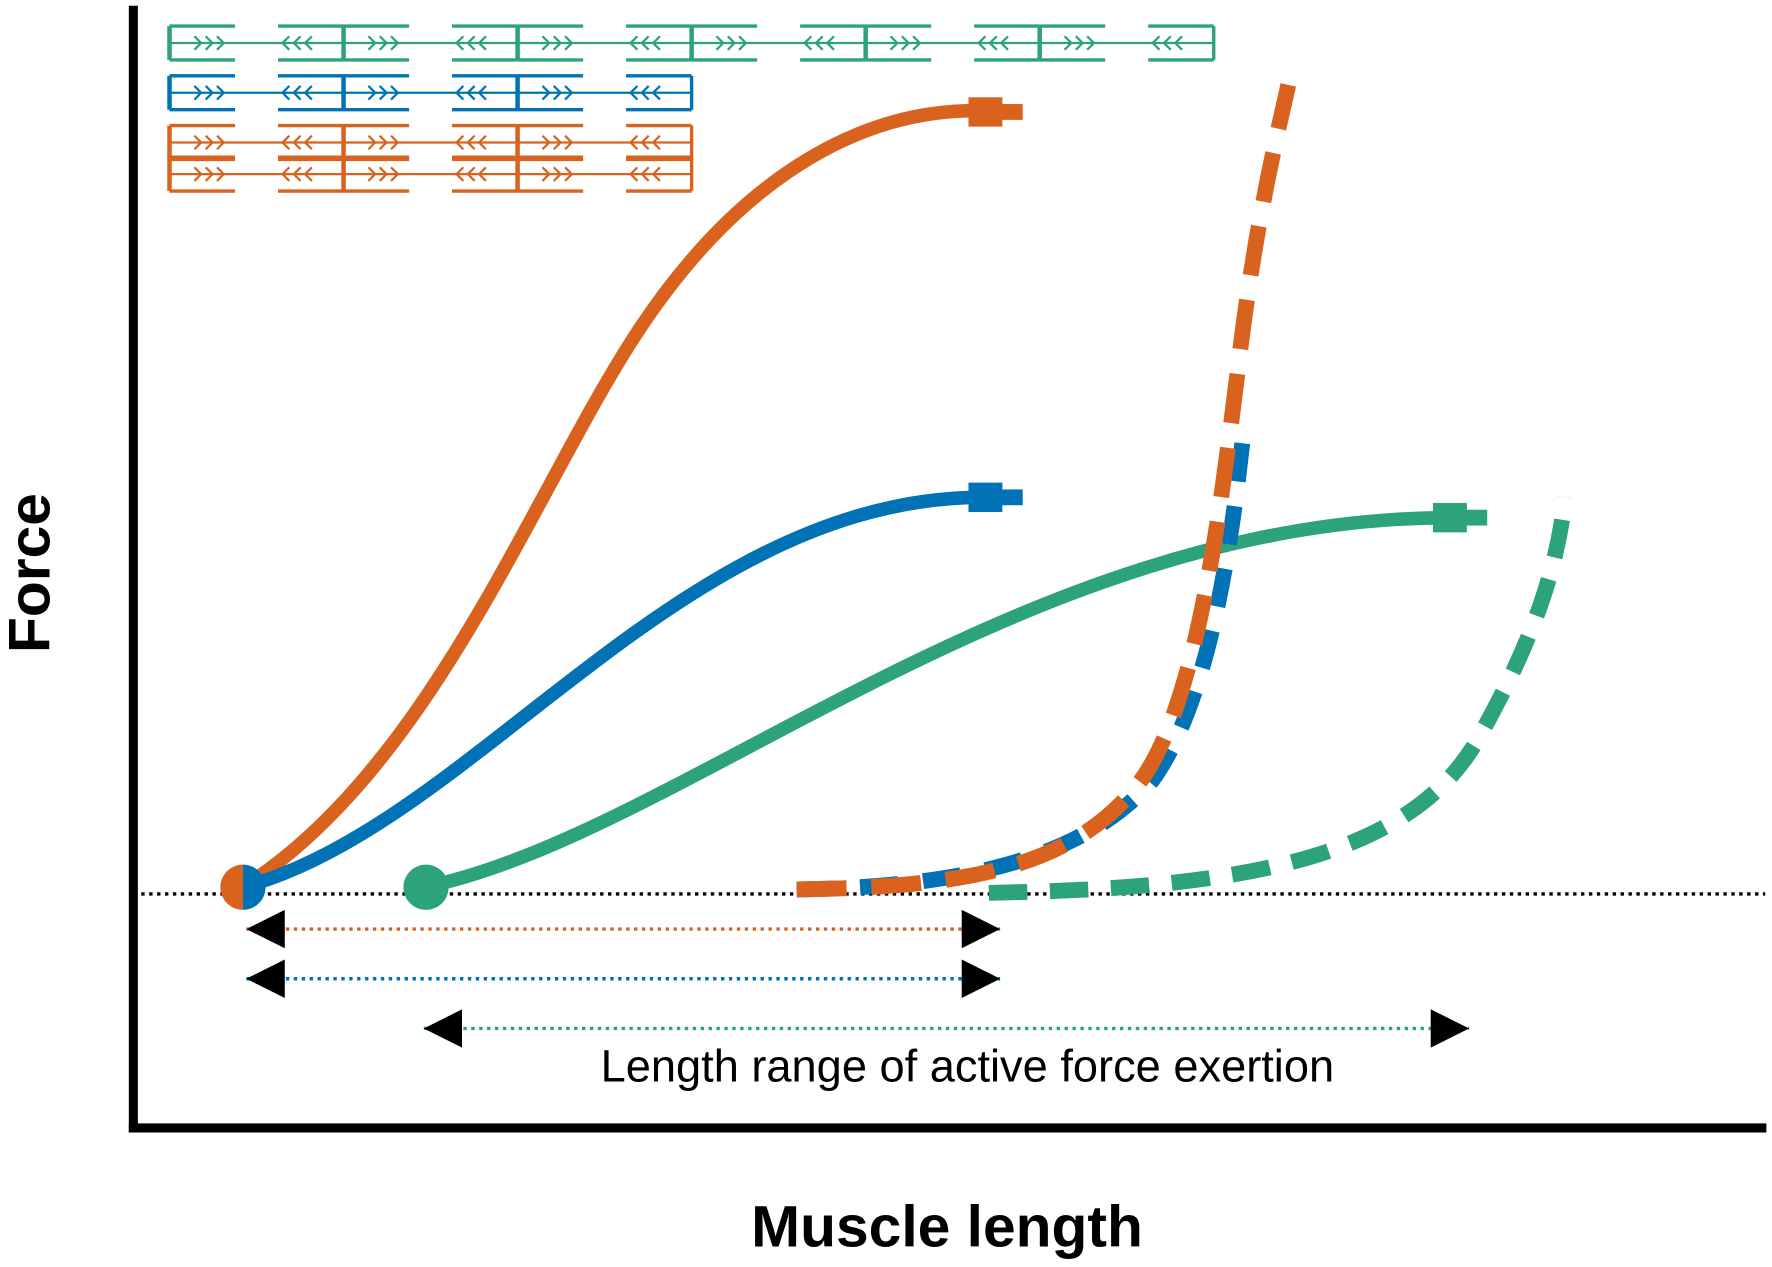  What do you see at coordinates (1023, 666) in the screenshot?
I see `blue-passive-curve` at bounding box center [1023, 666].